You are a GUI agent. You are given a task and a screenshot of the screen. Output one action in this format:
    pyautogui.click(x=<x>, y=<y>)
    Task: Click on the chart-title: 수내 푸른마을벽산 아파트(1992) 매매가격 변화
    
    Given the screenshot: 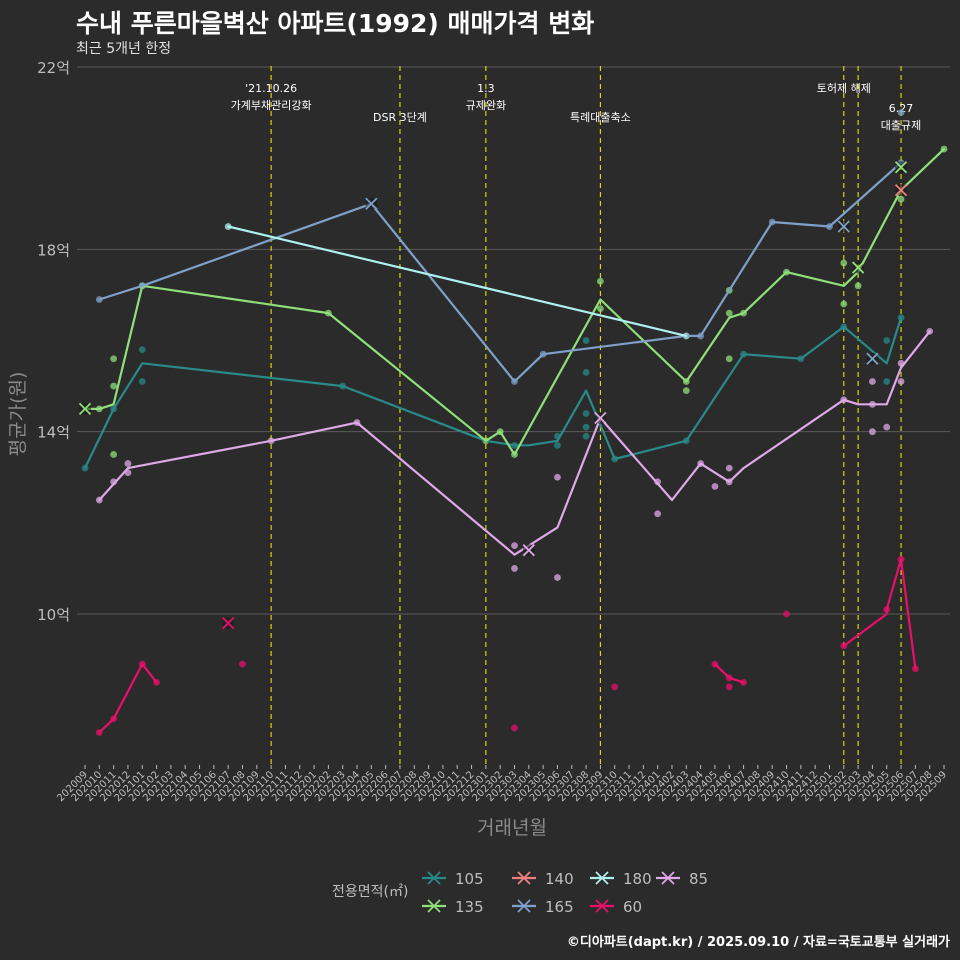 What is the action you would take?
    pyautogui.click(x=335, y=23)
    